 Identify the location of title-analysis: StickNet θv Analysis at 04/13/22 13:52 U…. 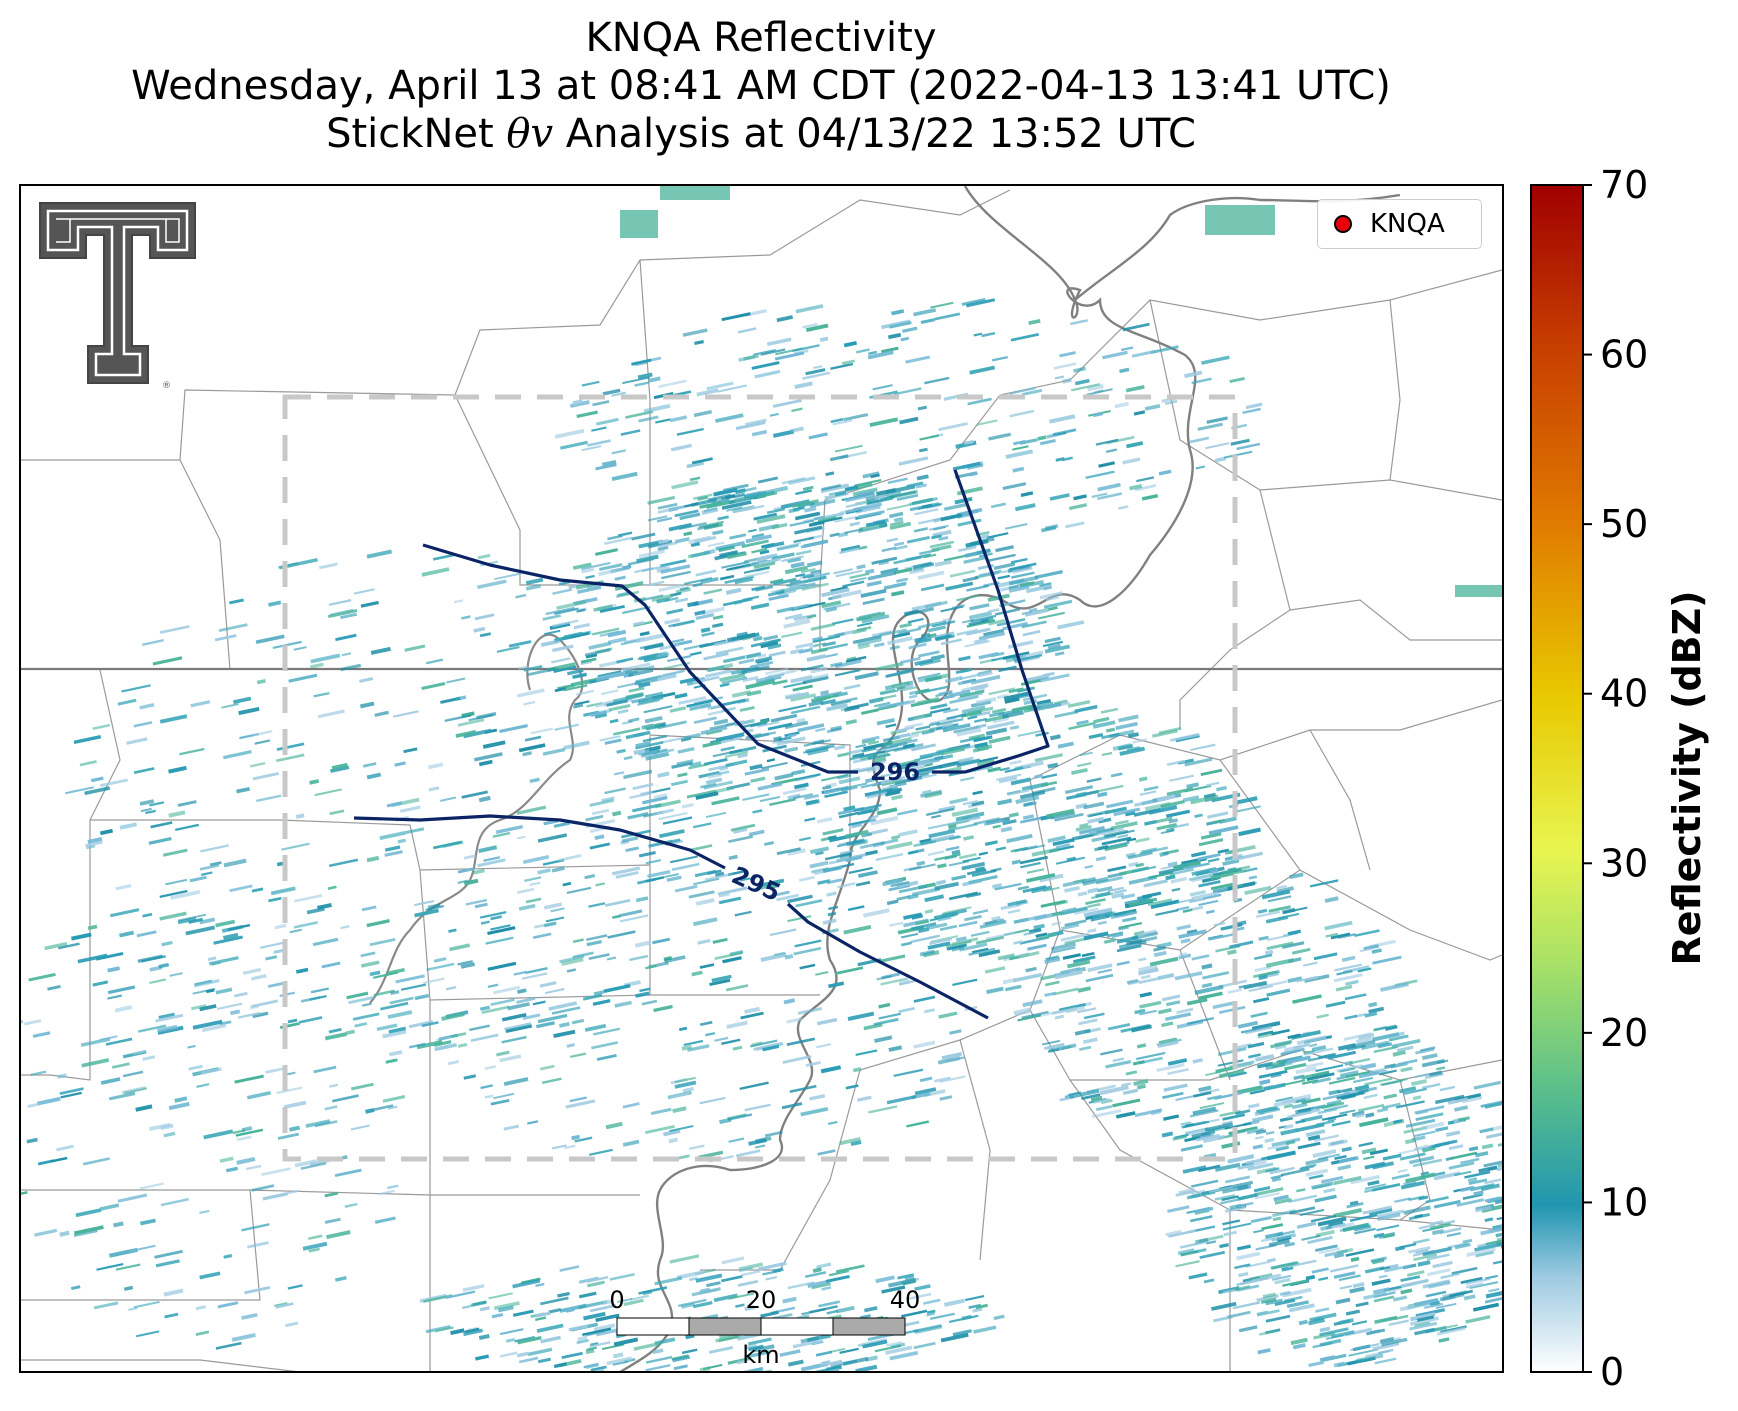
(761, 134).